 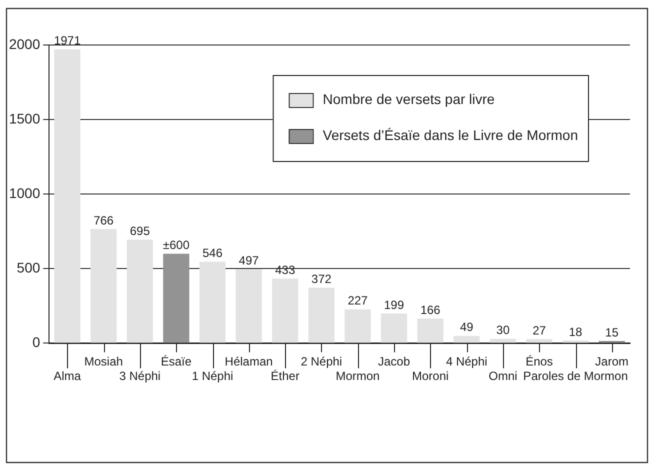 I want to click on data-label: 27, so click(x=539, y=330).